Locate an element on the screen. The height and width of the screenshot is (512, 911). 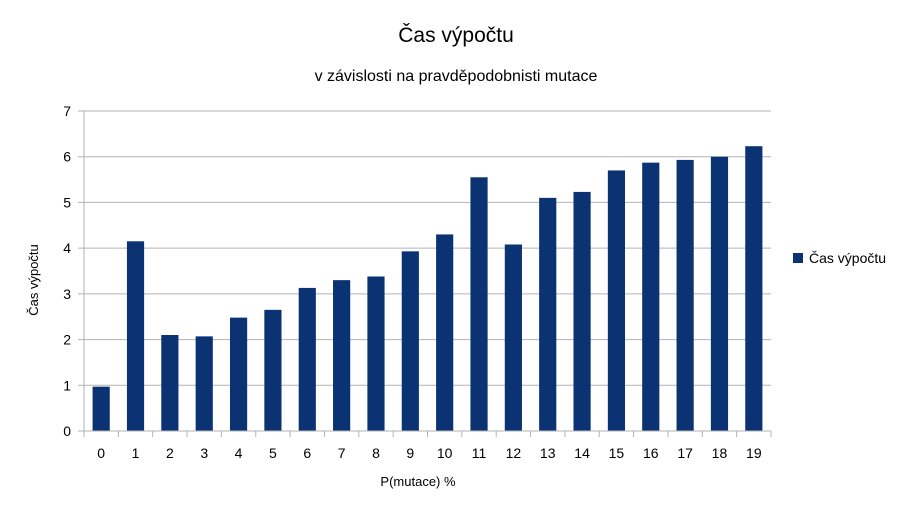
y-tick-label: 3 is located at coordinates (67, 294).